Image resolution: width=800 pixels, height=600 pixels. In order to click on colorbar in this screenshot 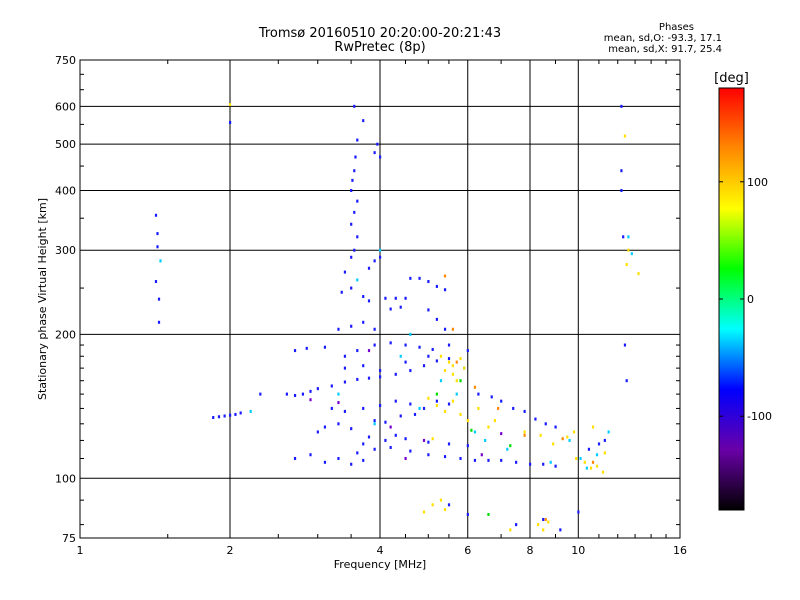, I will do `click(731, 299)`.